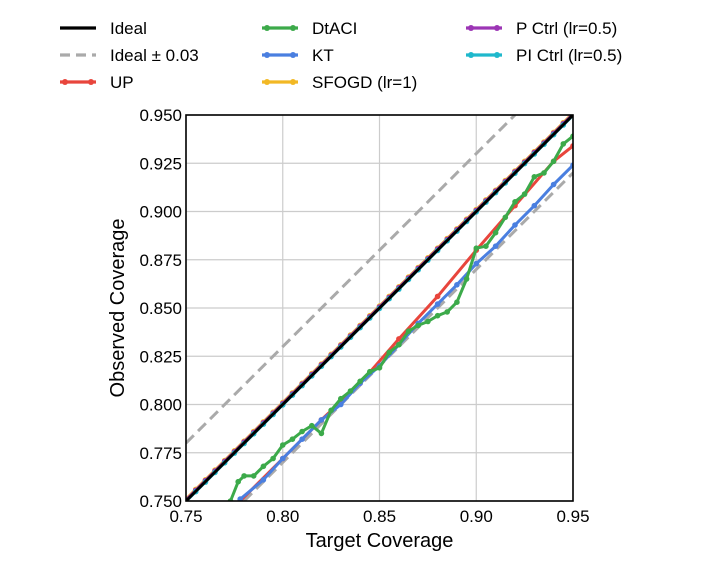  I want to click on legend-label-kt: KT, so click(323, 55).